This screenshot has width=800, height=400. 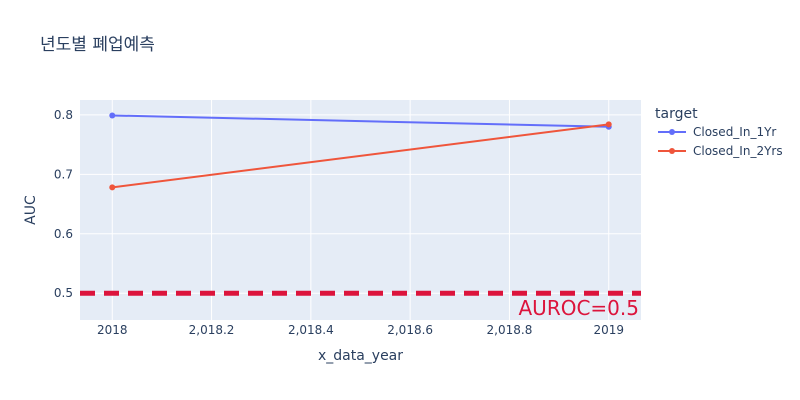 What do you see at coordinates (63, 293) in the screenshot?
I see `y-tick-label: 0.5` at bounding box center [63, 293].